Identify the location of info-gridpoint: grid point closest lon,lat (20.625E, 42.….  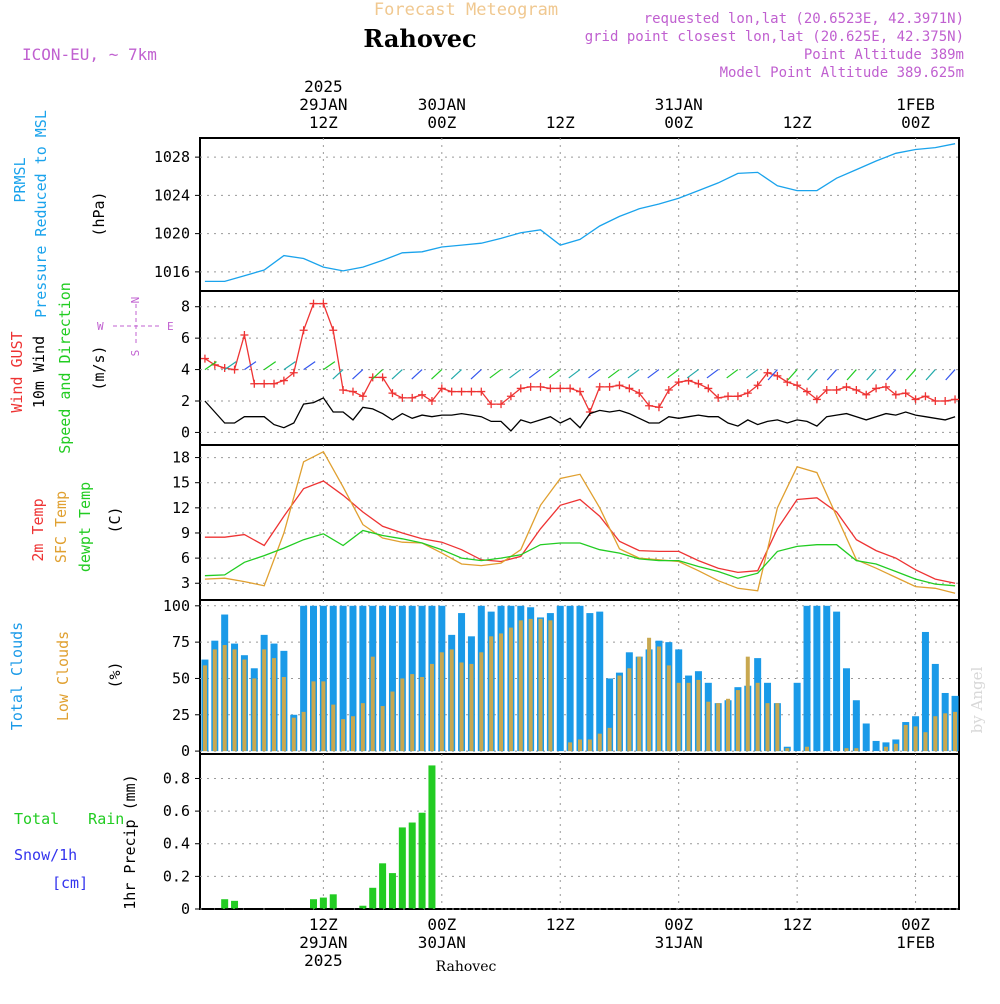
(774, 37).